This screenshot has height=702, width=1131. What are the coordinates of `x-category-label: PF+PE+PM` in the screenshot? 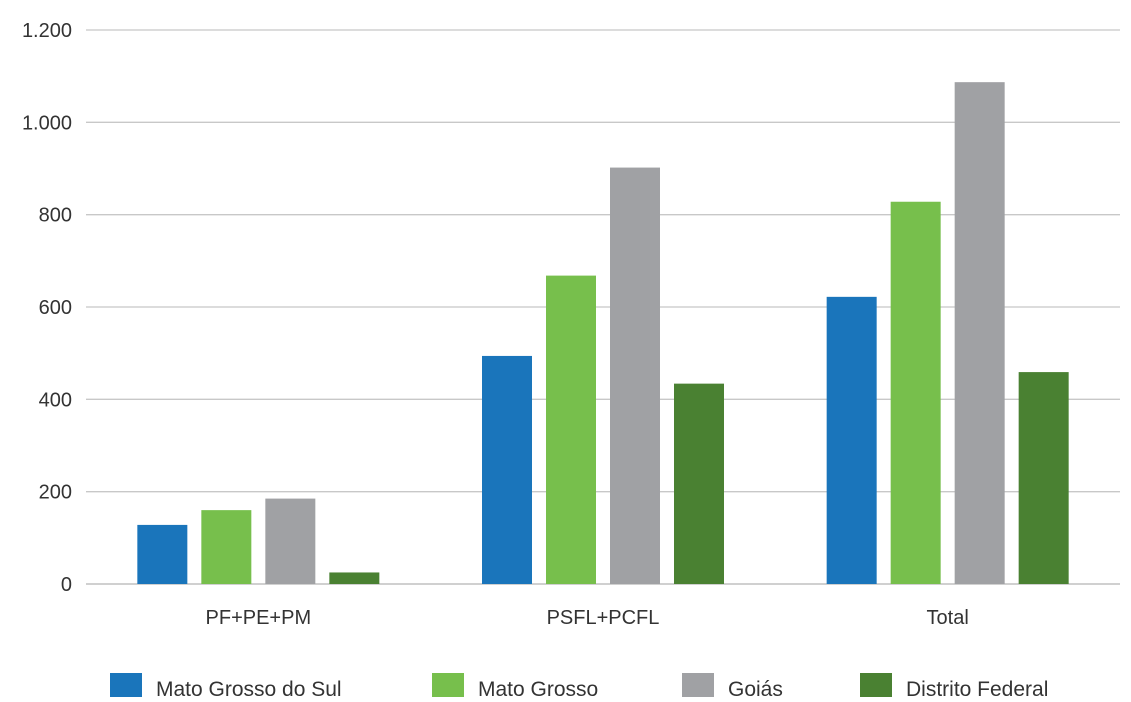 It's located at (259, 618).